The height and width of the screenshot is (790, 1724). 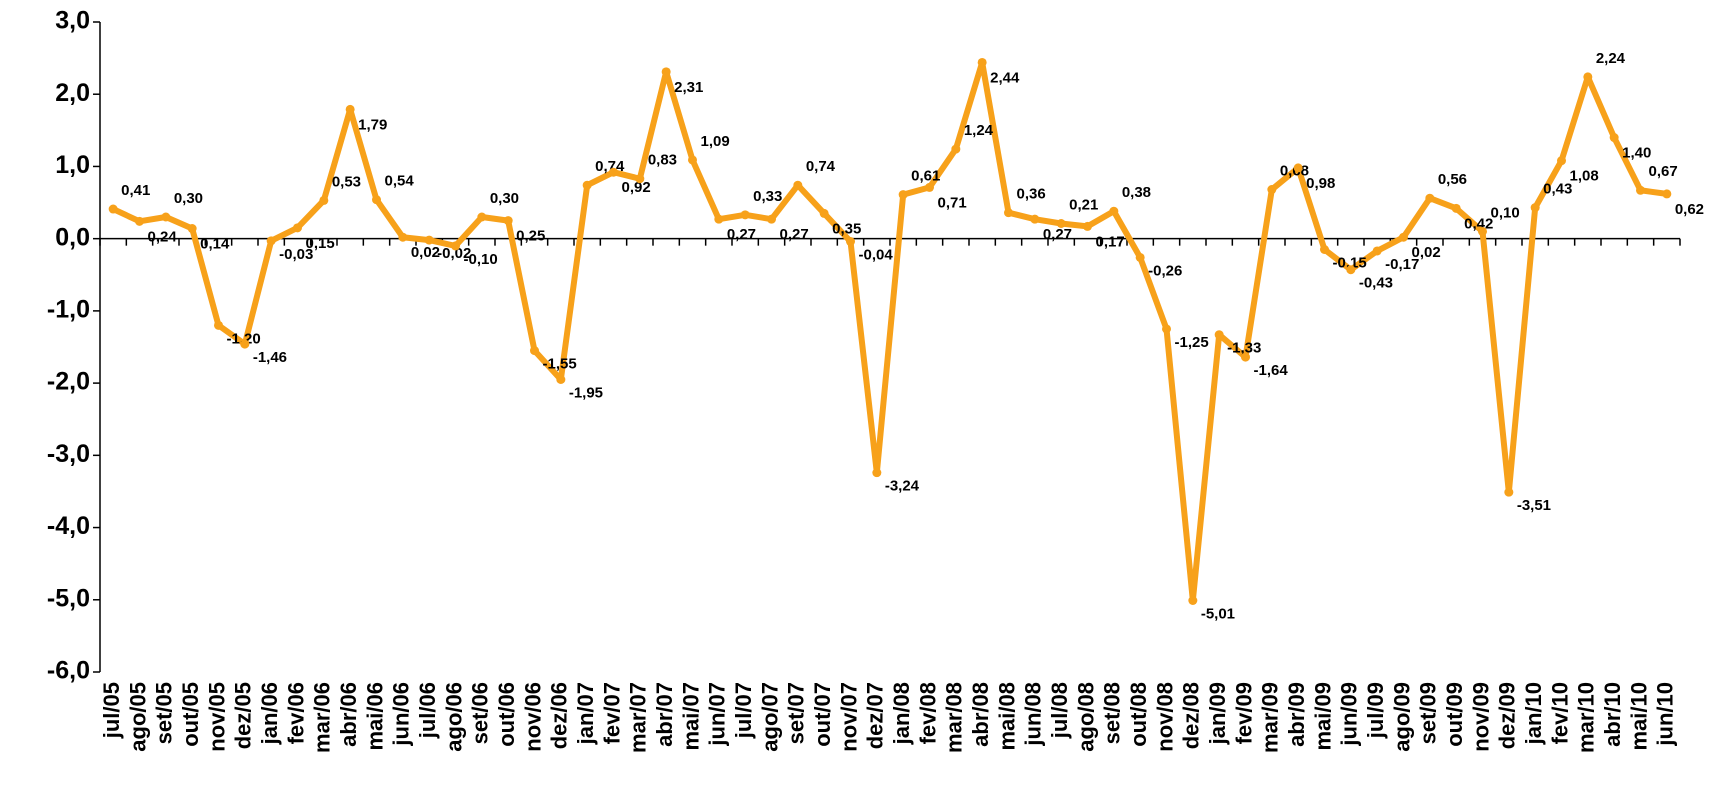 What do you see at coordinates (243, 715) in the screenshot?
I see `x-tick-label: dez/05` at bounding box center [243, 715].